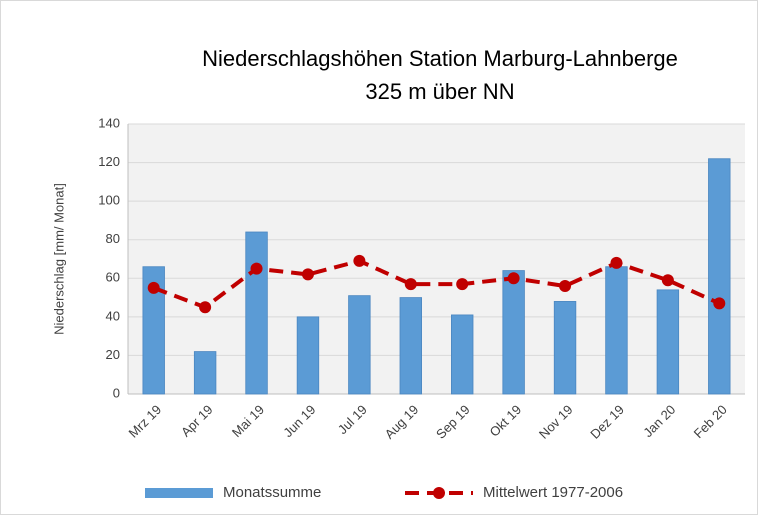  What do you see at coordinates (113, 277) in the screenshot?
I see `y-tick-label: 60` at bounding box center [113, 277].